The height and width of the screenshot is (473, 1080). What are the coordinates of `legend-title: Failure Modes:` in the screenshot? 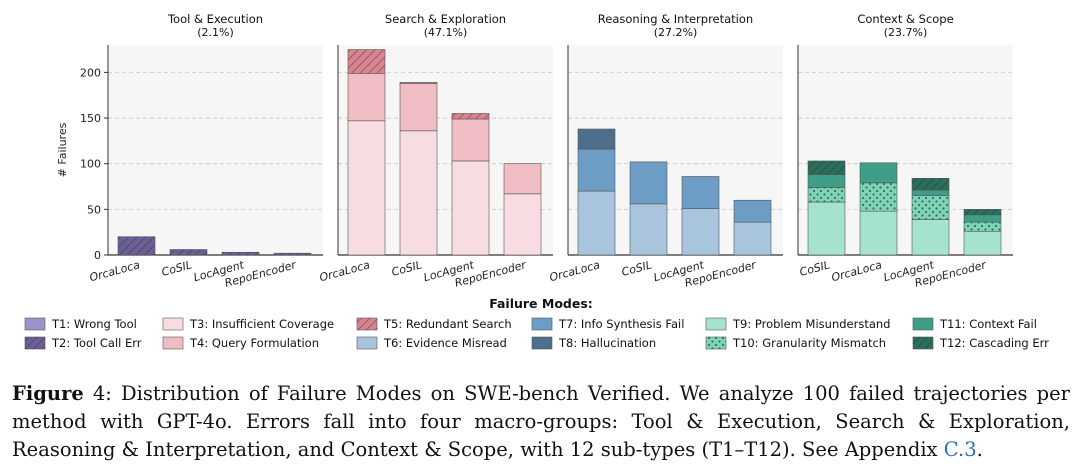 It's located at (541, 303).